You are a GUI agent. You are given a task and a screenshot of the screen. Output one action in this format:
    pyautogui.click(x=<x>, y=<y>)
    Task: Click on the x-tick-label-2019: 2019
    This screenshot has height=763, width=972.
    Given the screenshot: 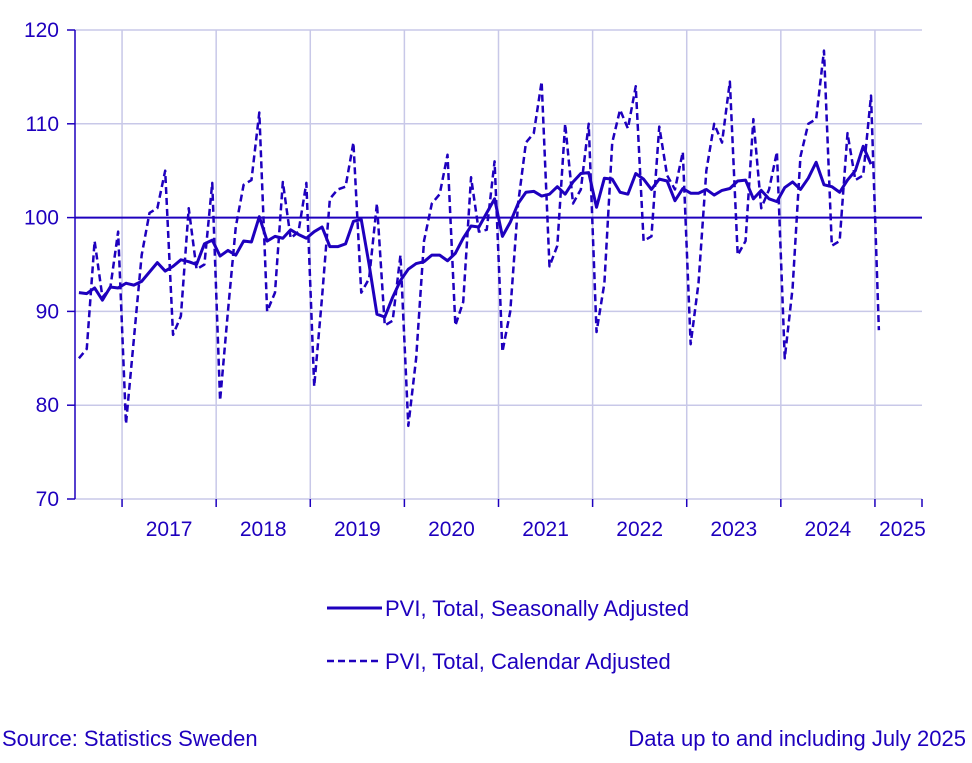 What is the action you would take?
    pyautogui.click(x=357, y=529)
    